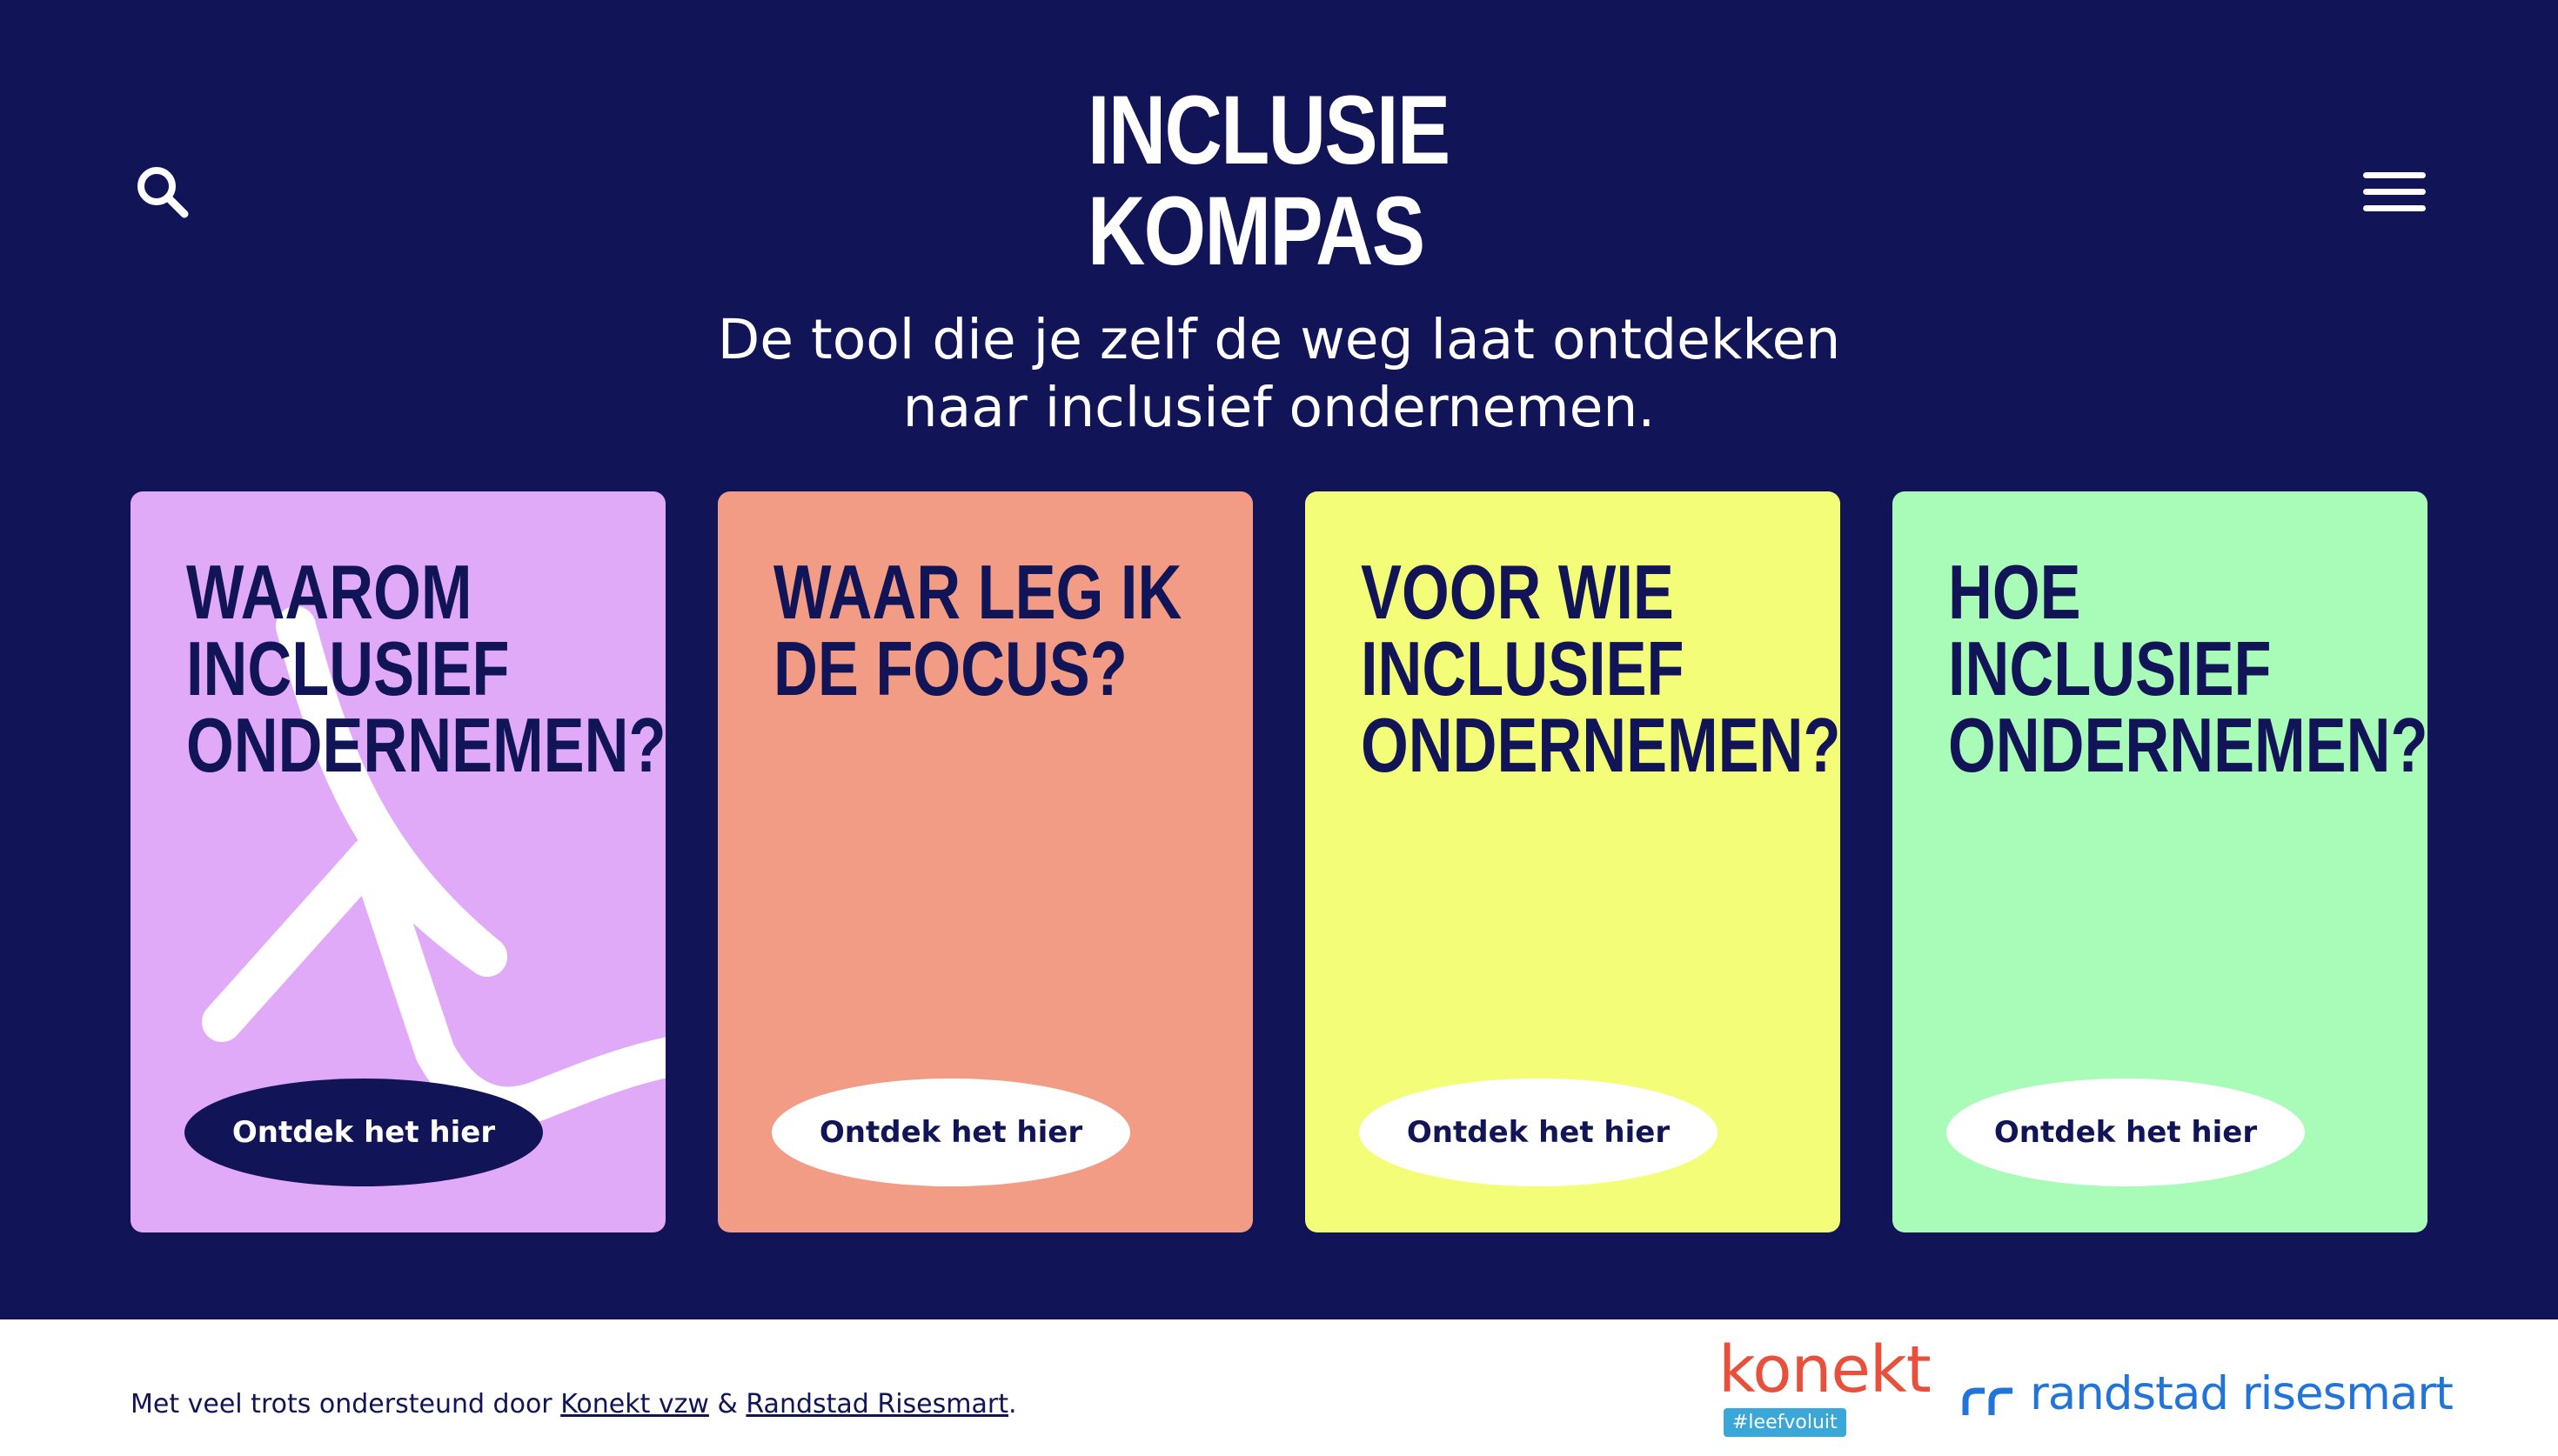 The image size is (2558, 1456). I want to click on footer-text-before: Met veel trots ondersteund door, so click(346, 1404).